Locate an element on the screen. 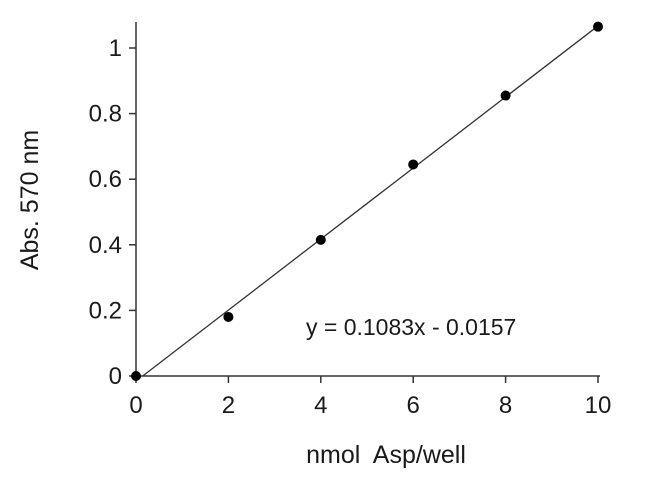 Image resolution: width=650 pixels, height=484 pixels. x-tick-label: 4 is located at coordinates (320, 405).